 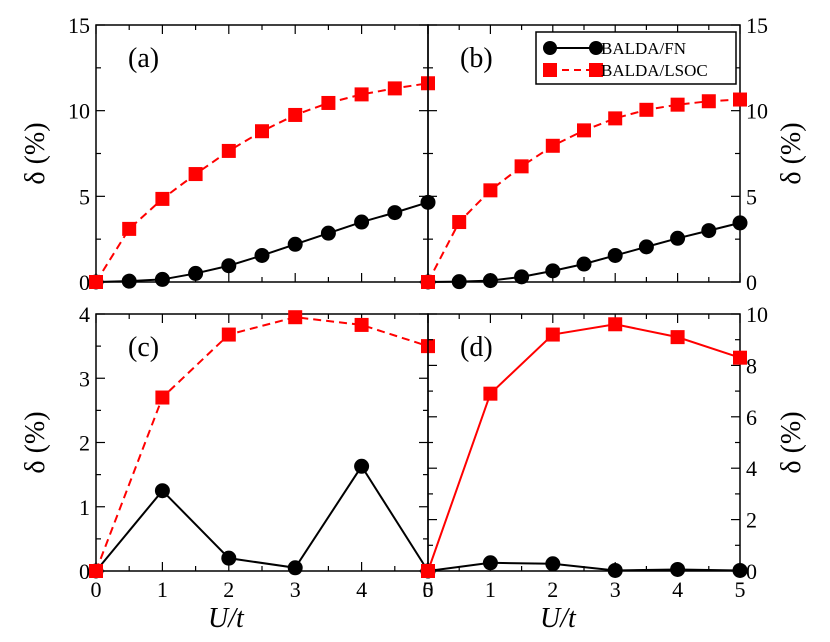 What do you see at coordinates (558, 618) in the screenshot?
I see `x-axis-label-right: U/t` at bounding box center [558, 618].